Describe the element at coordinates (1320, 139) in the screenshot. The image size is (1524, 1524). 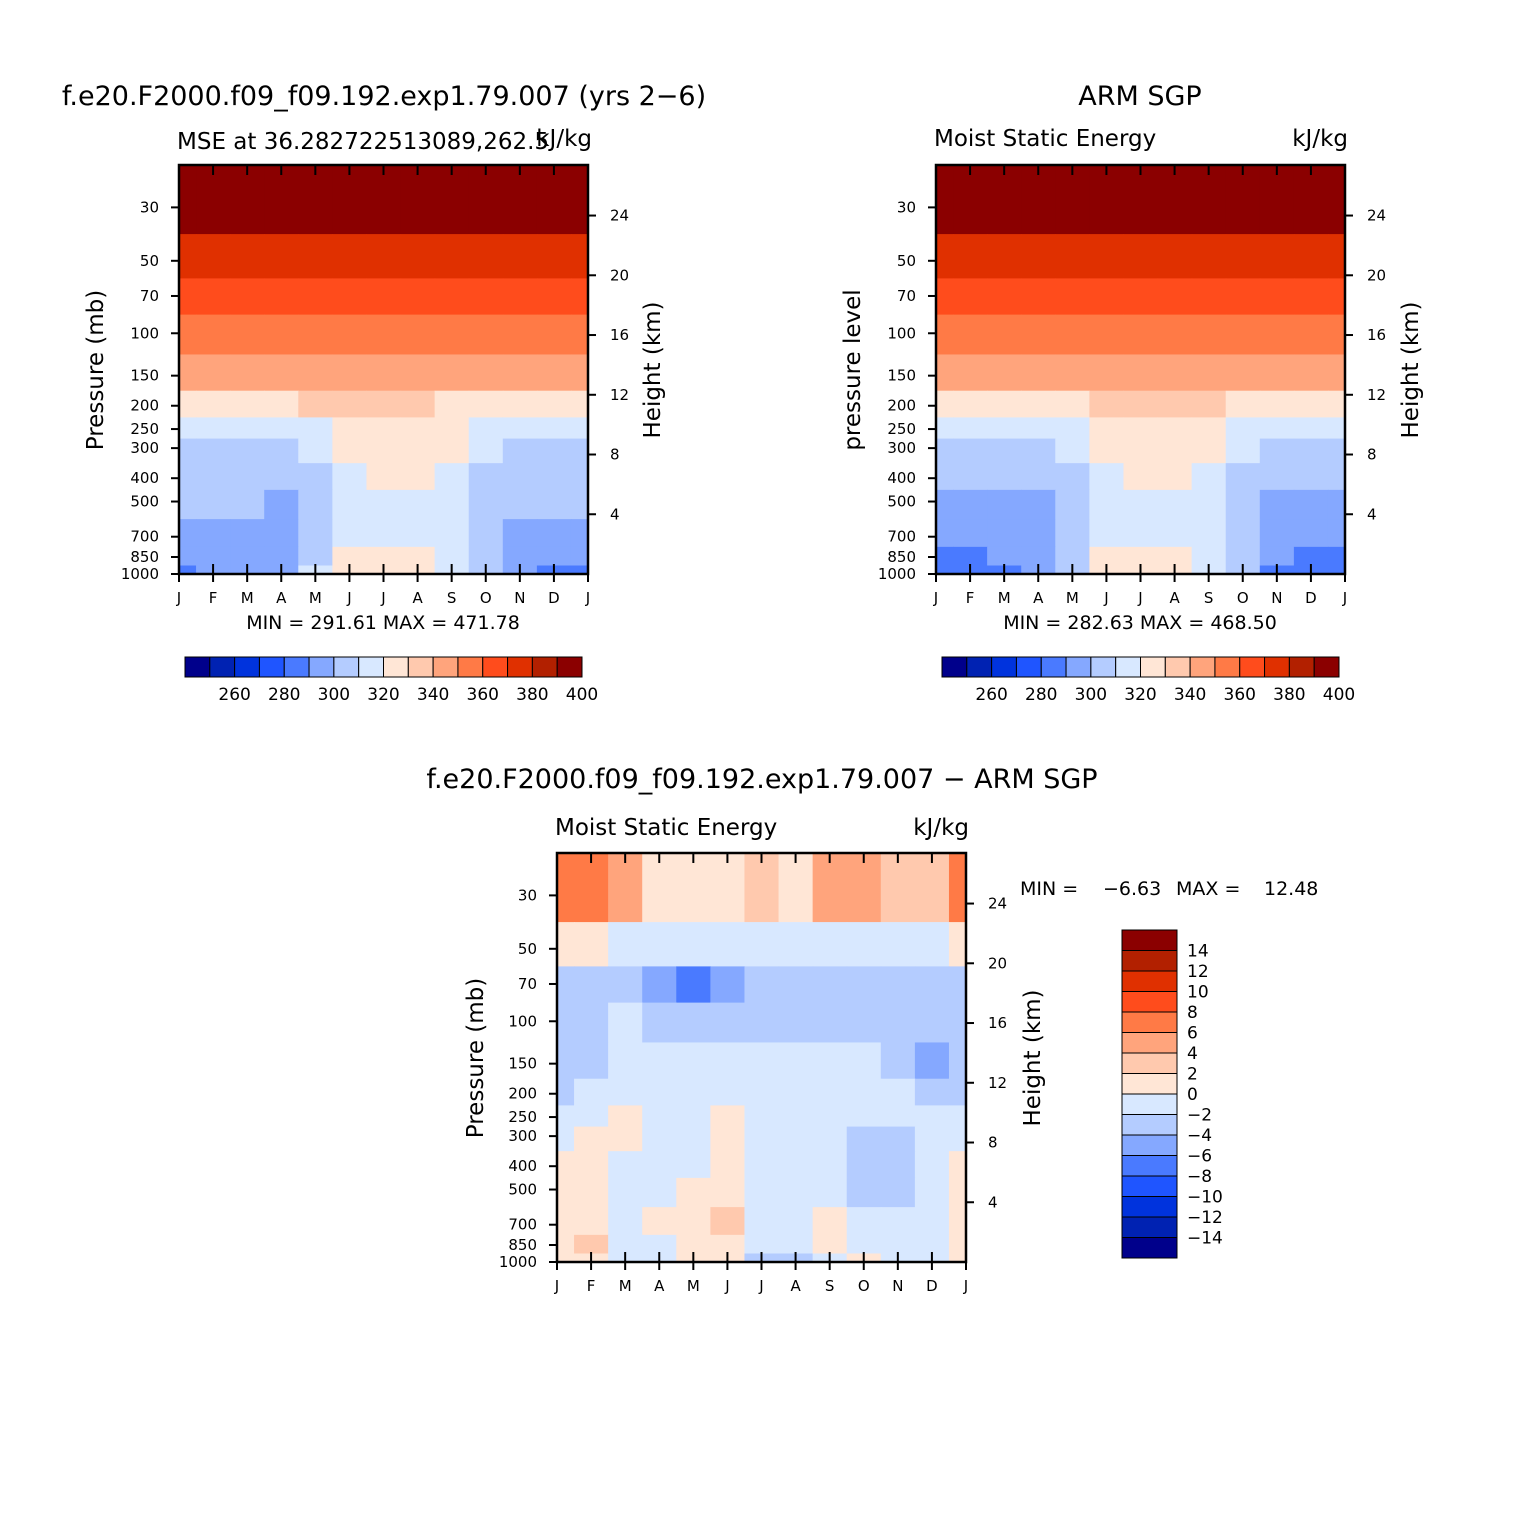
I see `panel-obs-units: kJ/kg` at that location.